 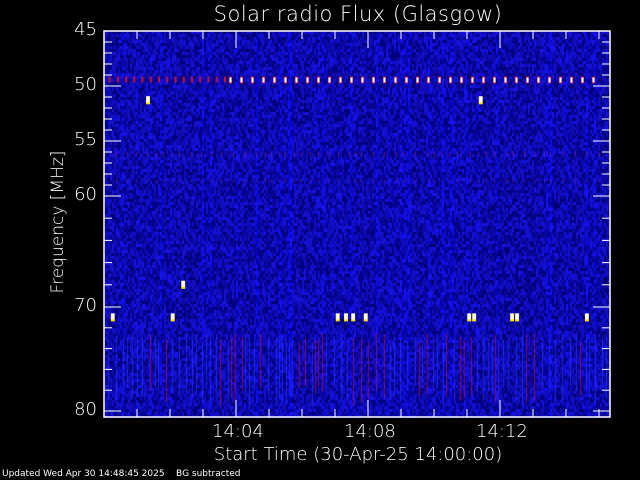 I want to click on bg-note: BG subtracted, so click(x=208, y=474).